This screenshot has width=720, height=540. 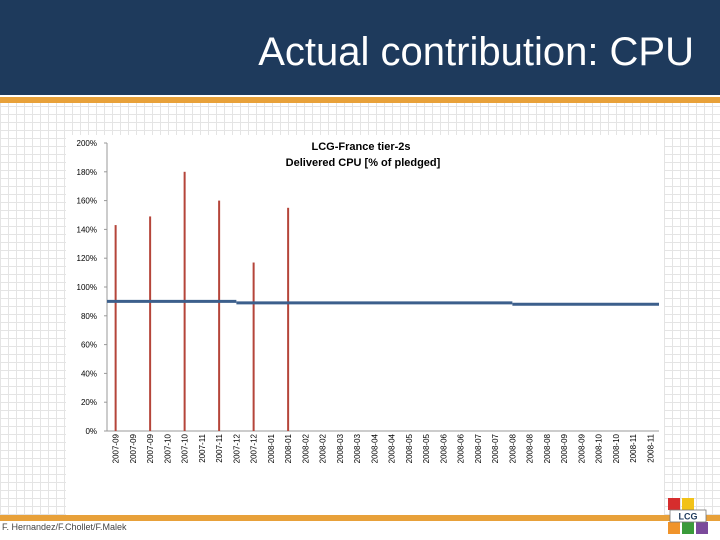 What do you see at coordinates (674, 528) in the screenshot?
I see `logo-block-orange` at bounding box center [674, 528].